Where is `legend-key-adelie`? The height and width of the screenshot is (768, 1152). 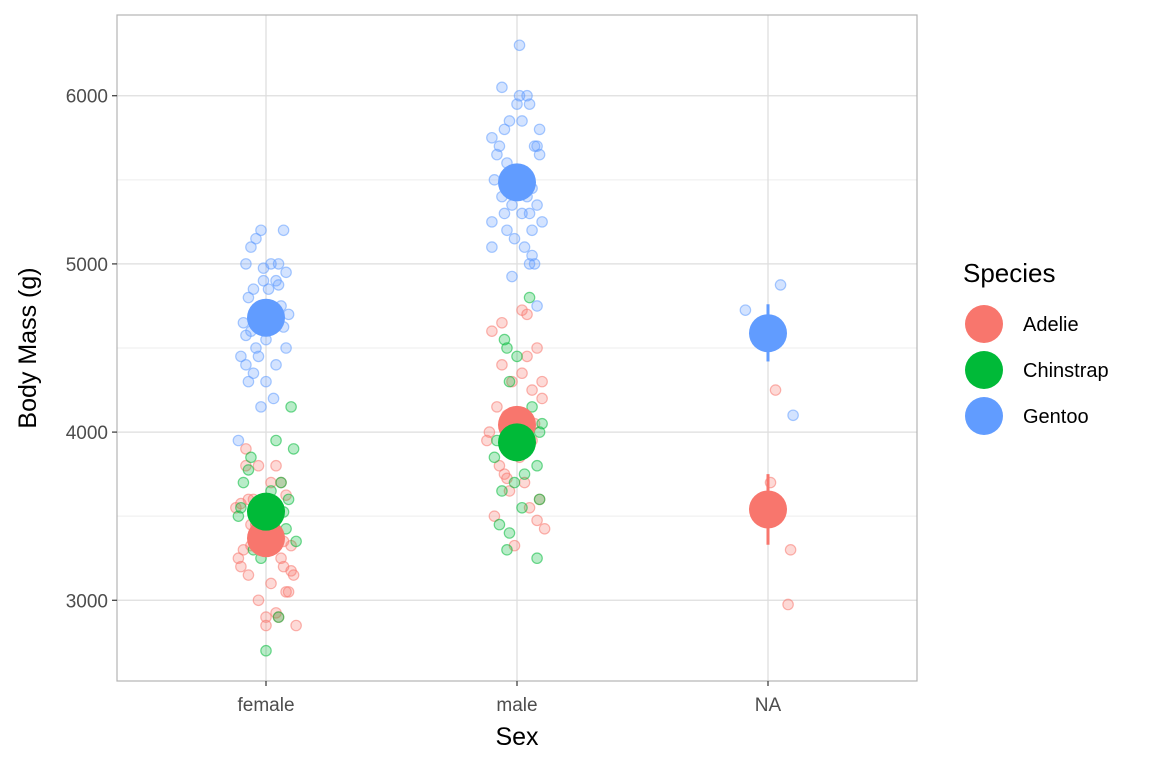
legend-key-adelie is located at coordinates (984, 324).